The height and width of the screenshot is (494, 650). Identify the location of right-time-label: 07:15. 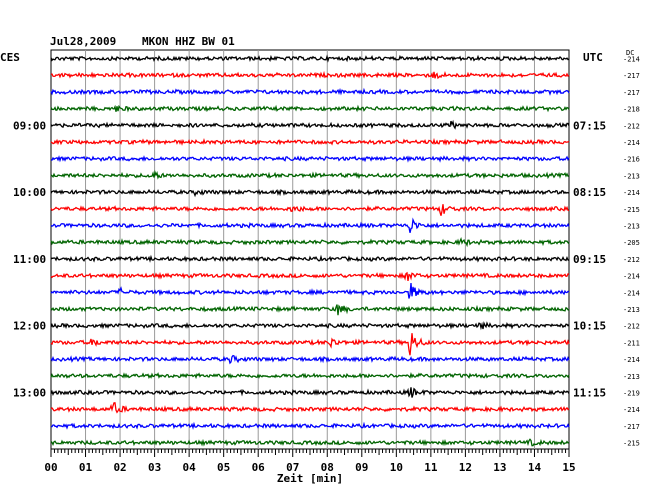
(589, 125).